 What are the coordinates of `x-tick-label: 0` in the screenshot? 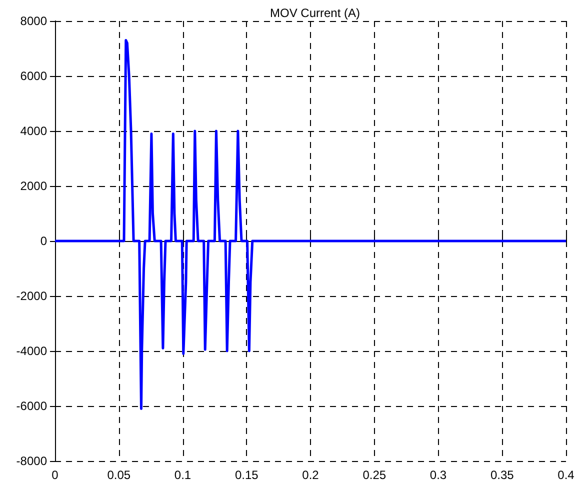 It's located at (55, 475).